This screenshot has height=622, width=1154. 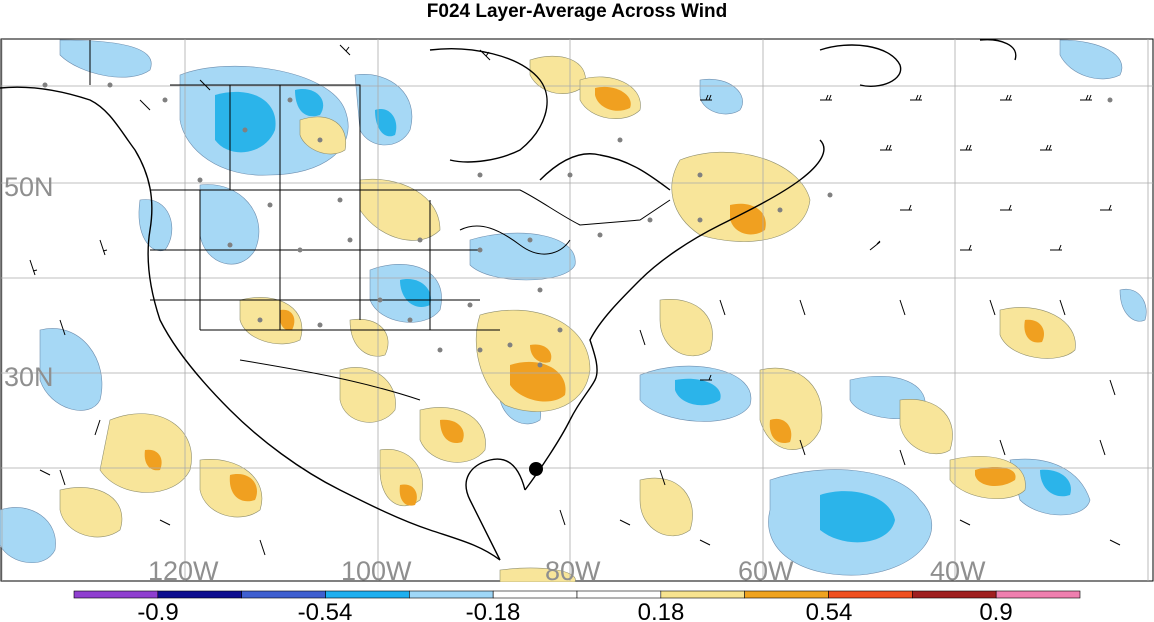 What do you see at coordinates (376, 569) in the screenshot?
I see `lon-label-100w: 100W` at bounding box center [376, 569].